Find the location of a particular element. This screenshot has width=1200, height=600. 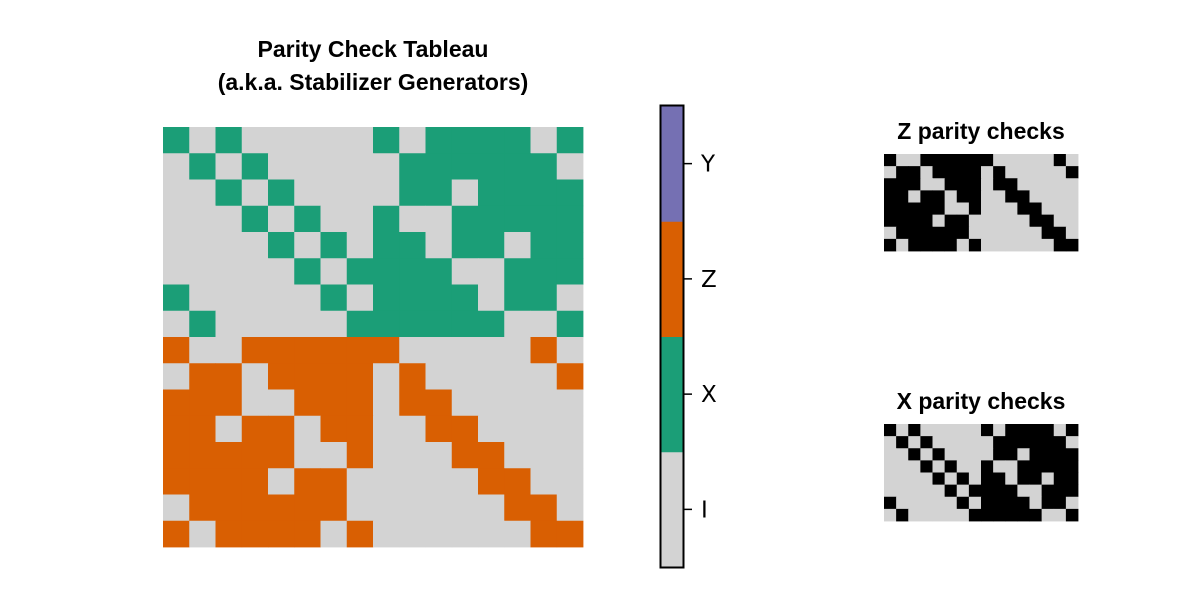

z-parity-cell-r1-c14 is located at coordinates (1060, 172).